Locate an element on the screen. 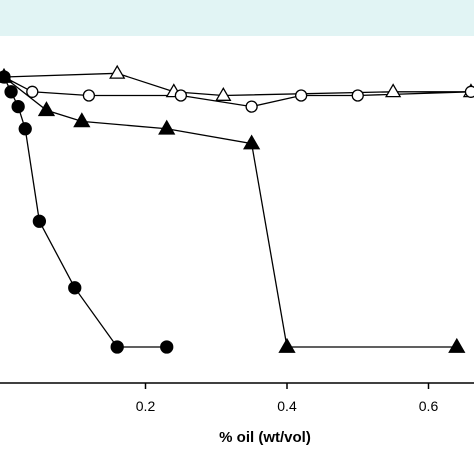 This screenshot has height=474, width=474. series-line-open-triangle is located at coordinates (237, 84).